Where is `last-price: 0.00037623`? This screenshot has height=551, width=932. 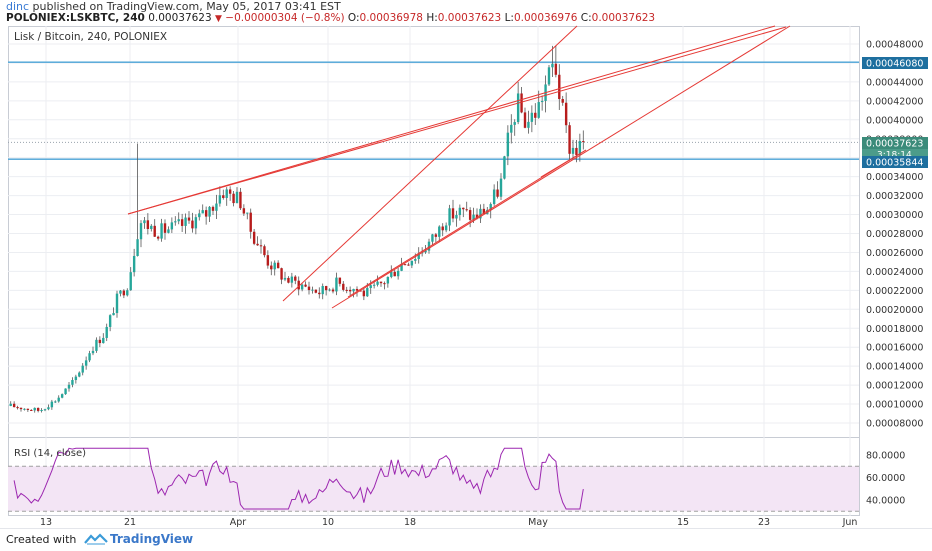
last-price: 0.00037623 is located at coordinates (180, 18).